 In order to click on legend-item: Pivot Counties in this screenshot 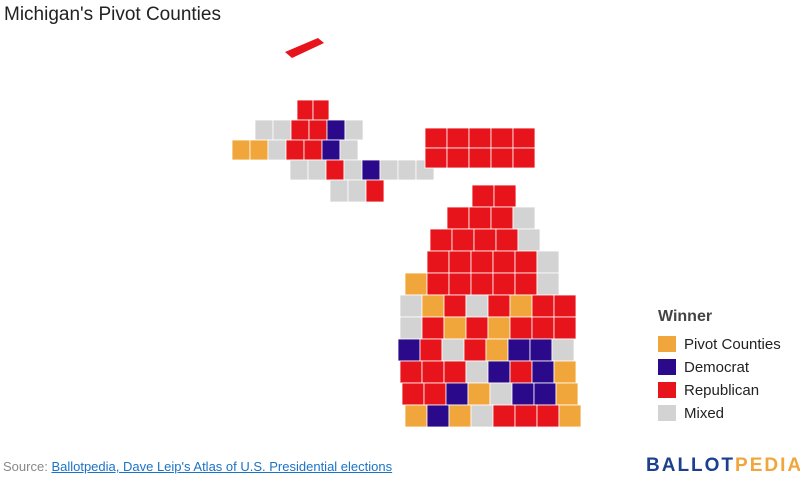, I will do `click(719, 344)`.